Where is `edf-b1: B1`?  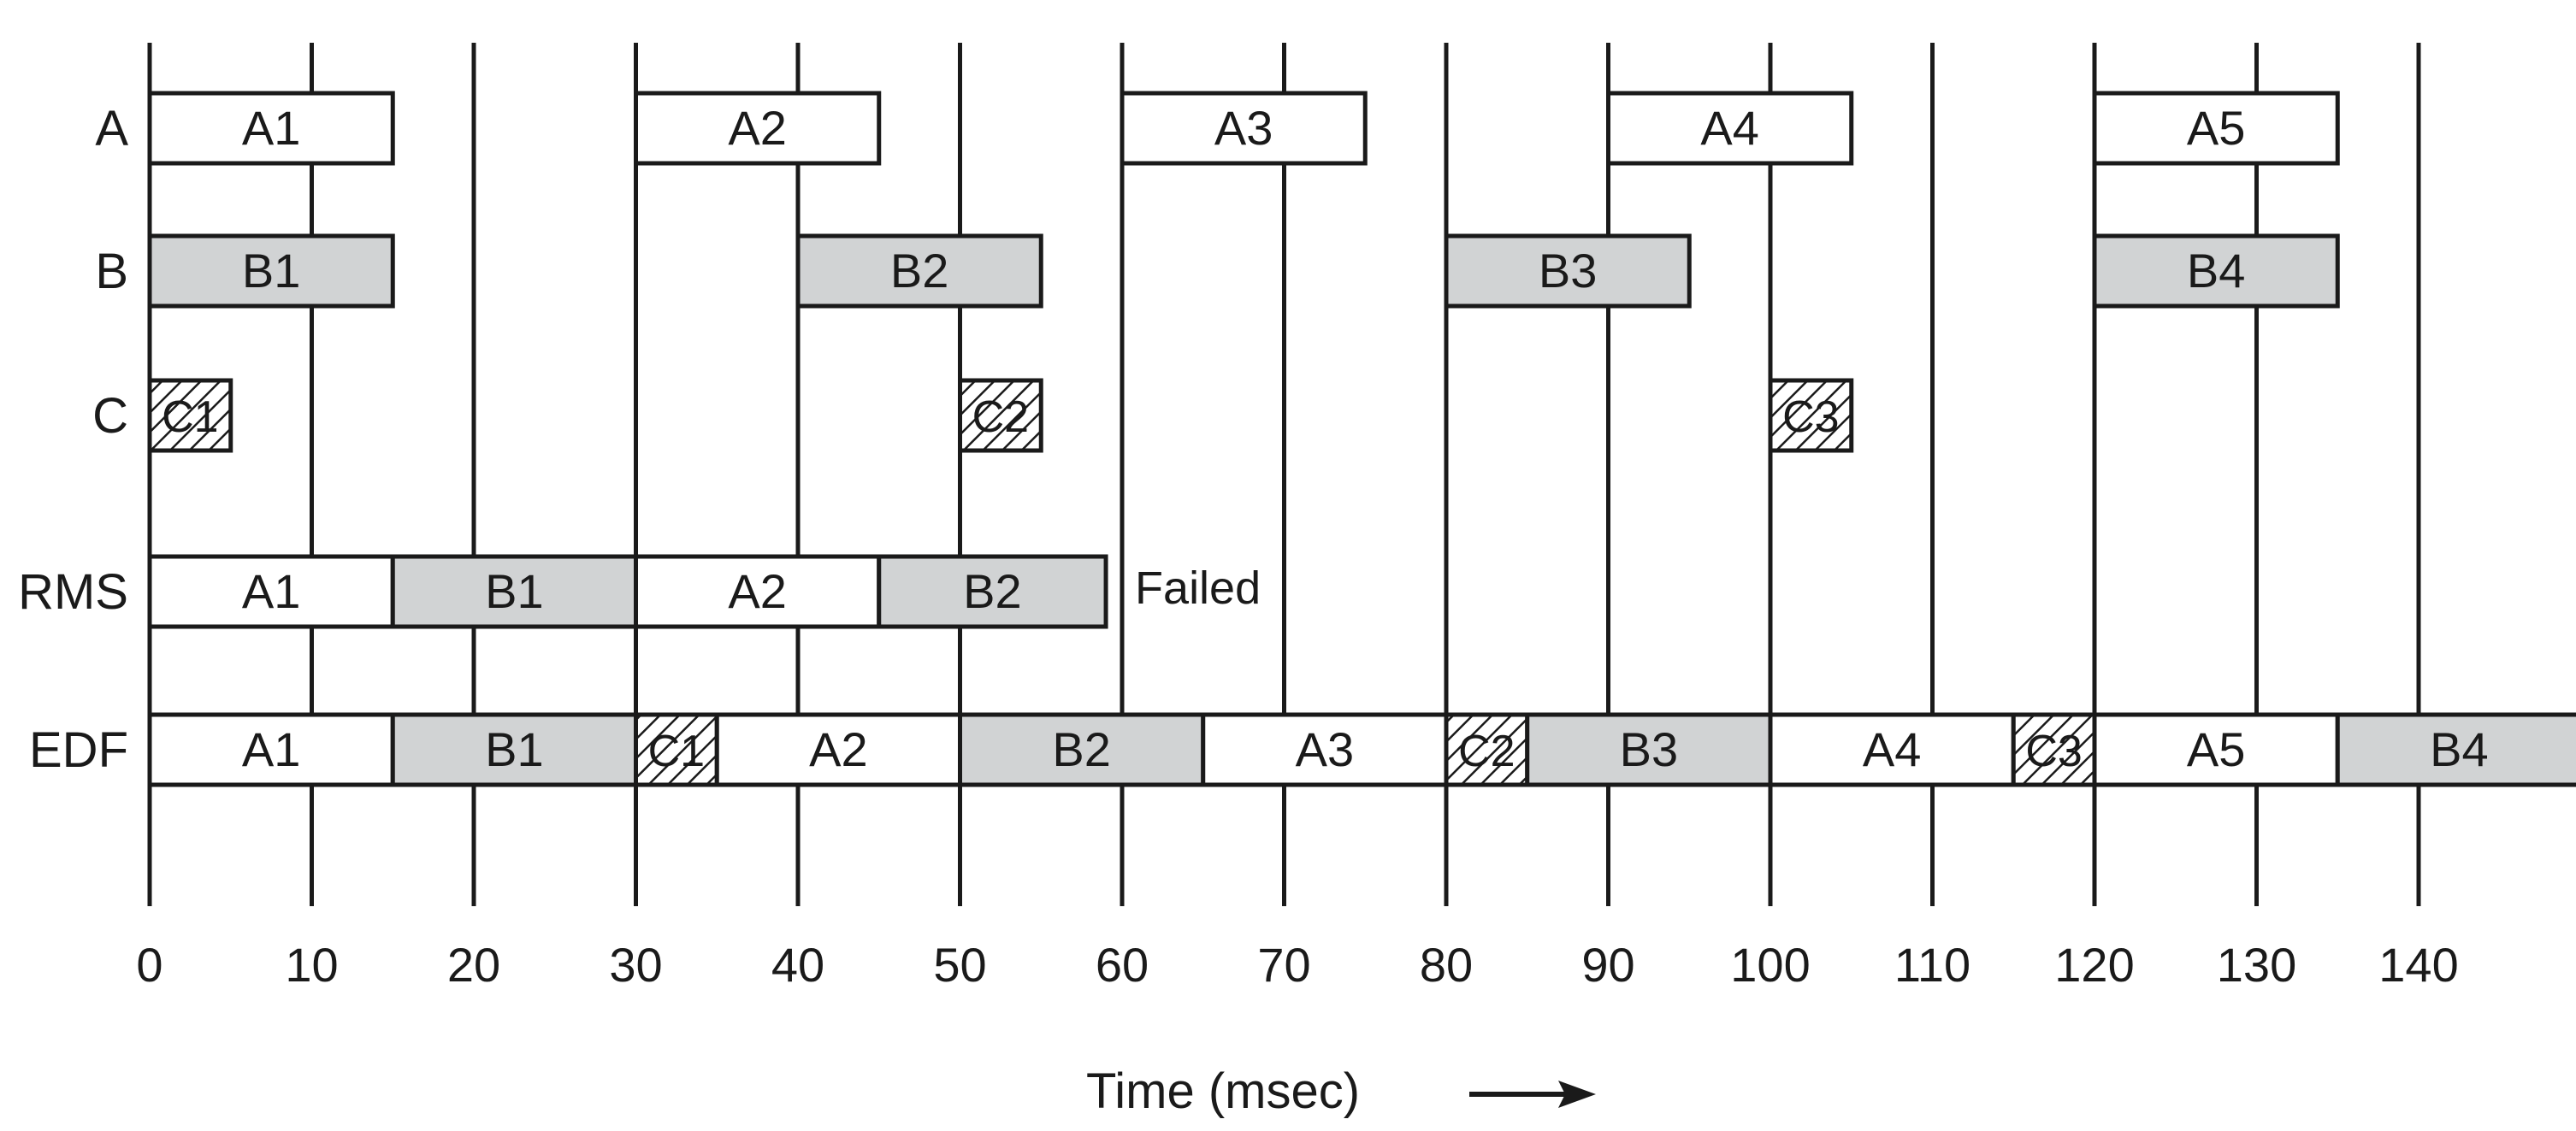 edf-b1: B1 is located at coordinates (514, 749).